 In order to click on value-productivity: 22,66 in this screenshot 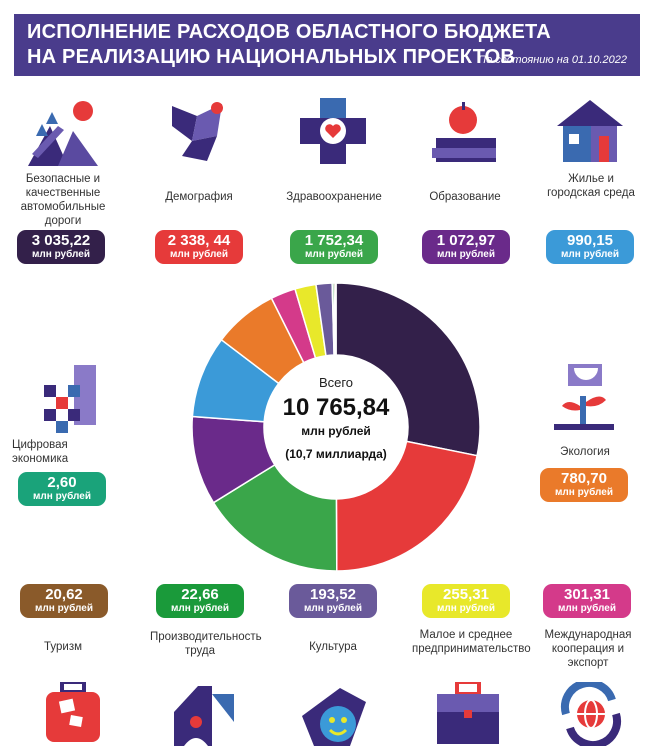, I will do `click(200, 594)`.